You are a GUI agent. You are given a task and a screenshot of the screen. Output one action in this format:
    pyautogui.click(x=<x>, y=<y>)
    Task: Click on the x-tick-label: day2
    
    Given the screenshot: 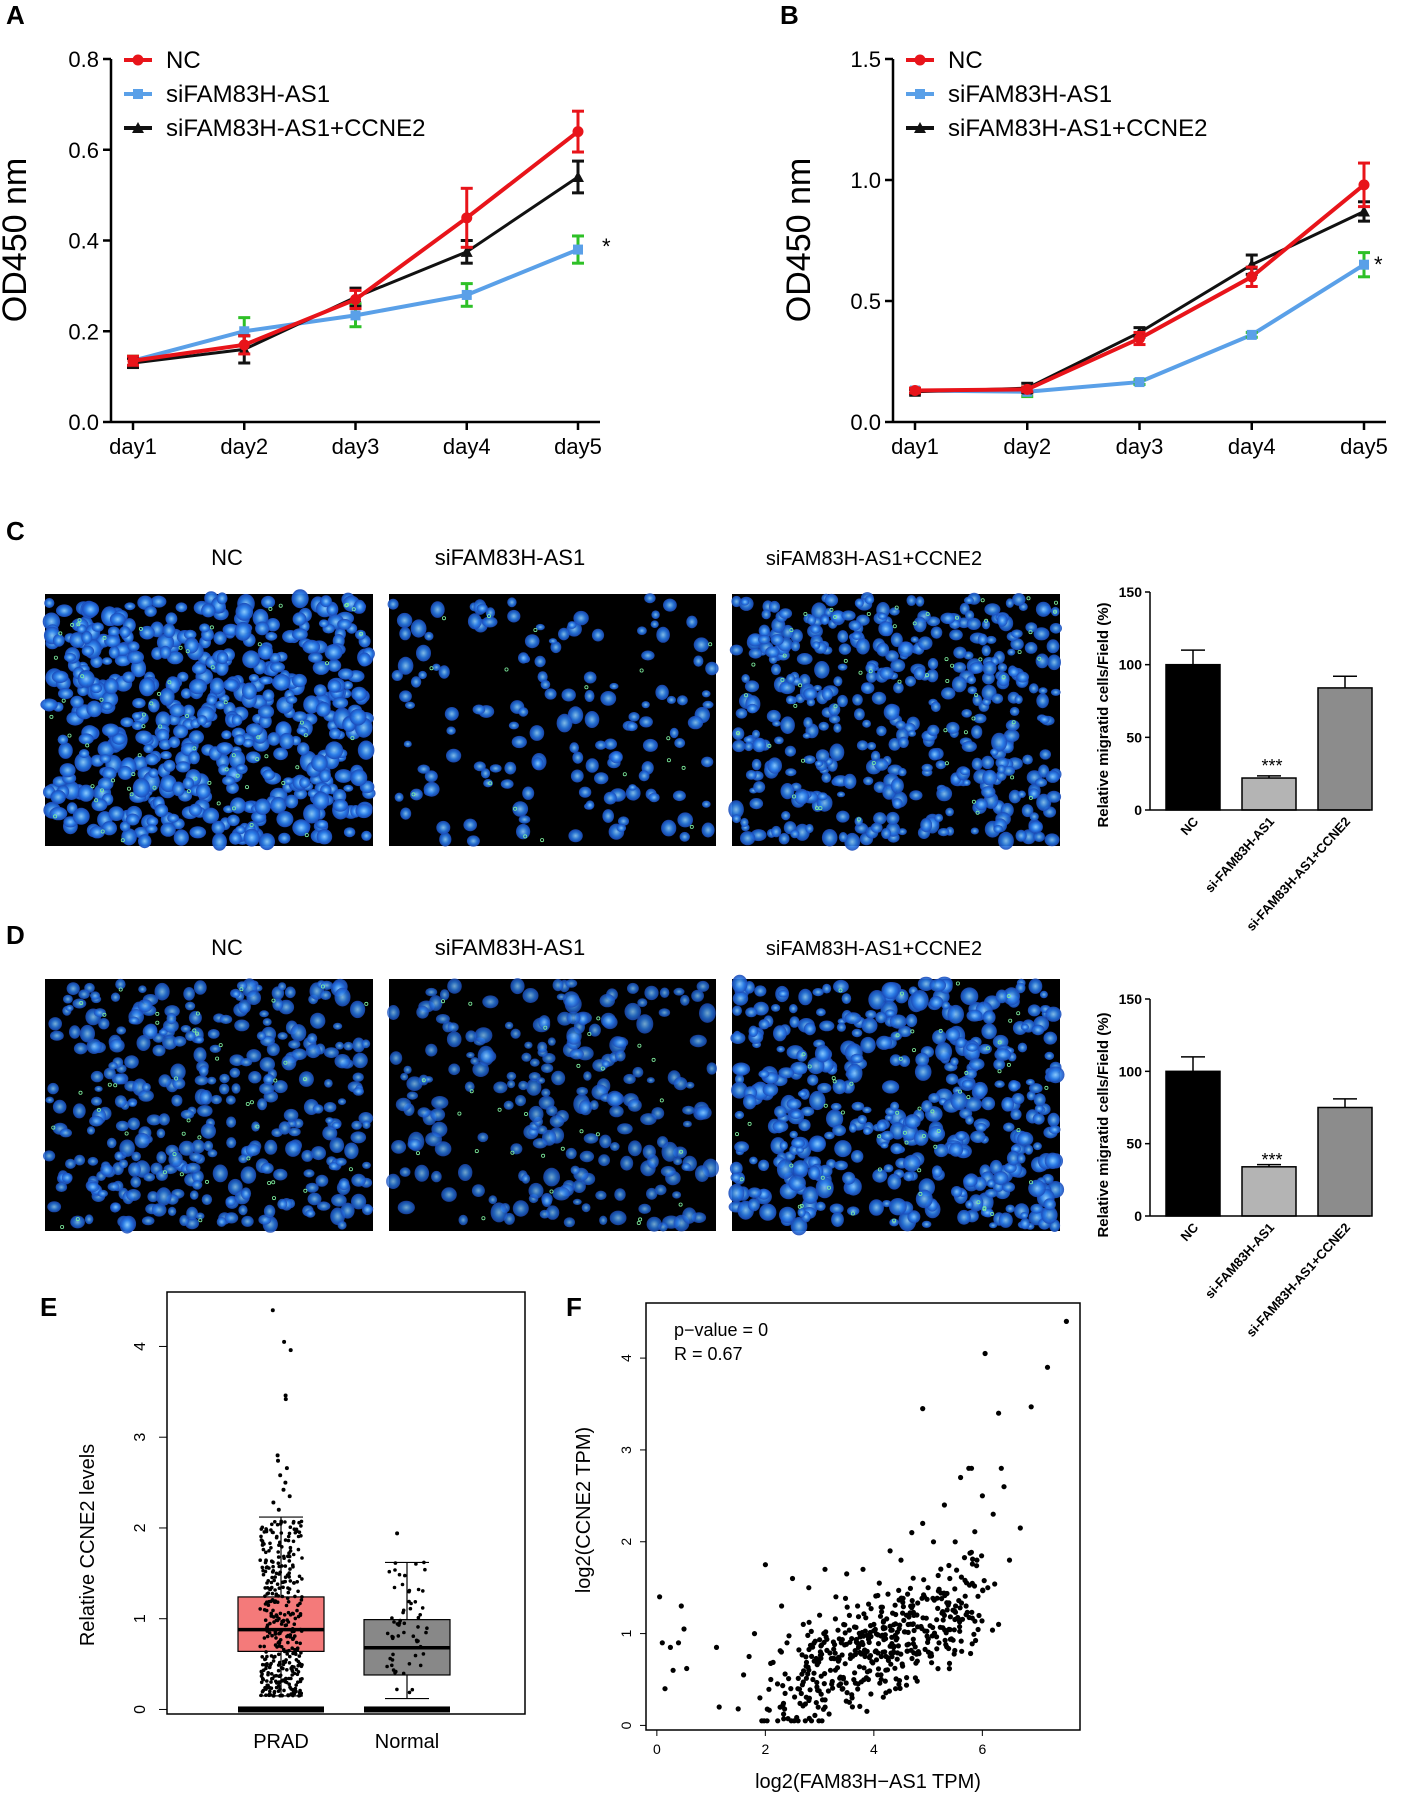 What is the action you would take?
    pyautogui.click(x=1027, y=446)
    